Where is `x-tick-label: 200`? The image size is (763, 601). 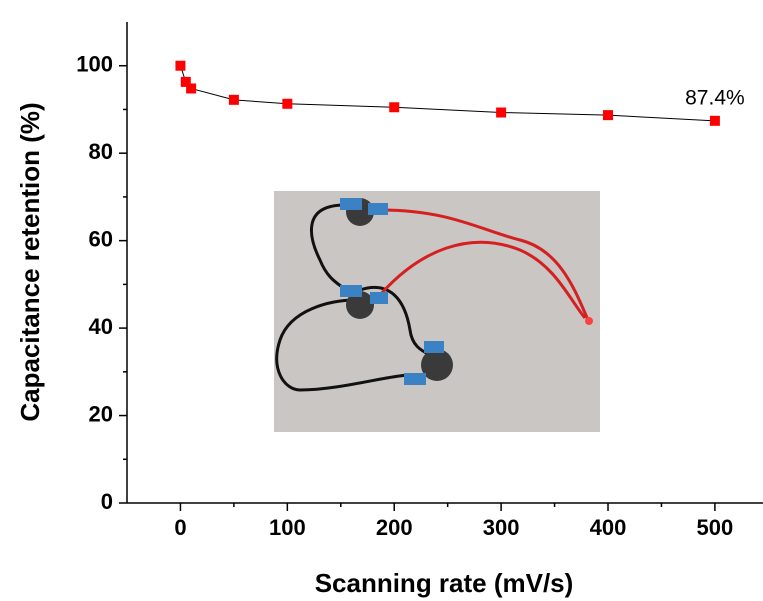
x-tick-label: 200 is located at coordinates (394, 527).